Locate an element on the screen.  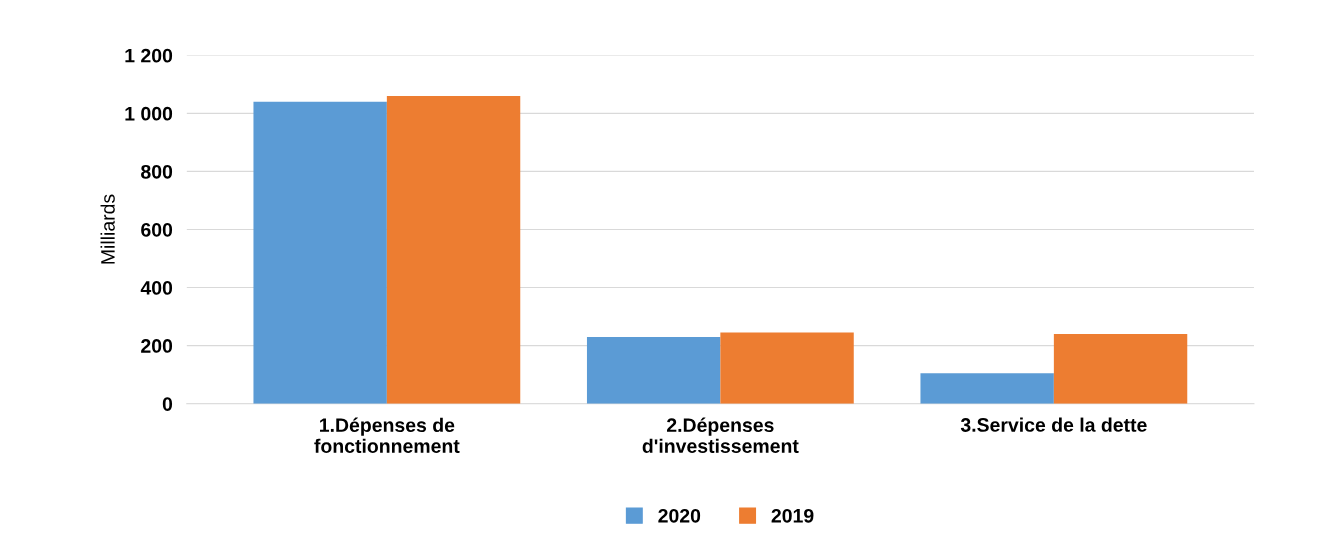
legend-label: 2020 is located at coordinates (679, 515).